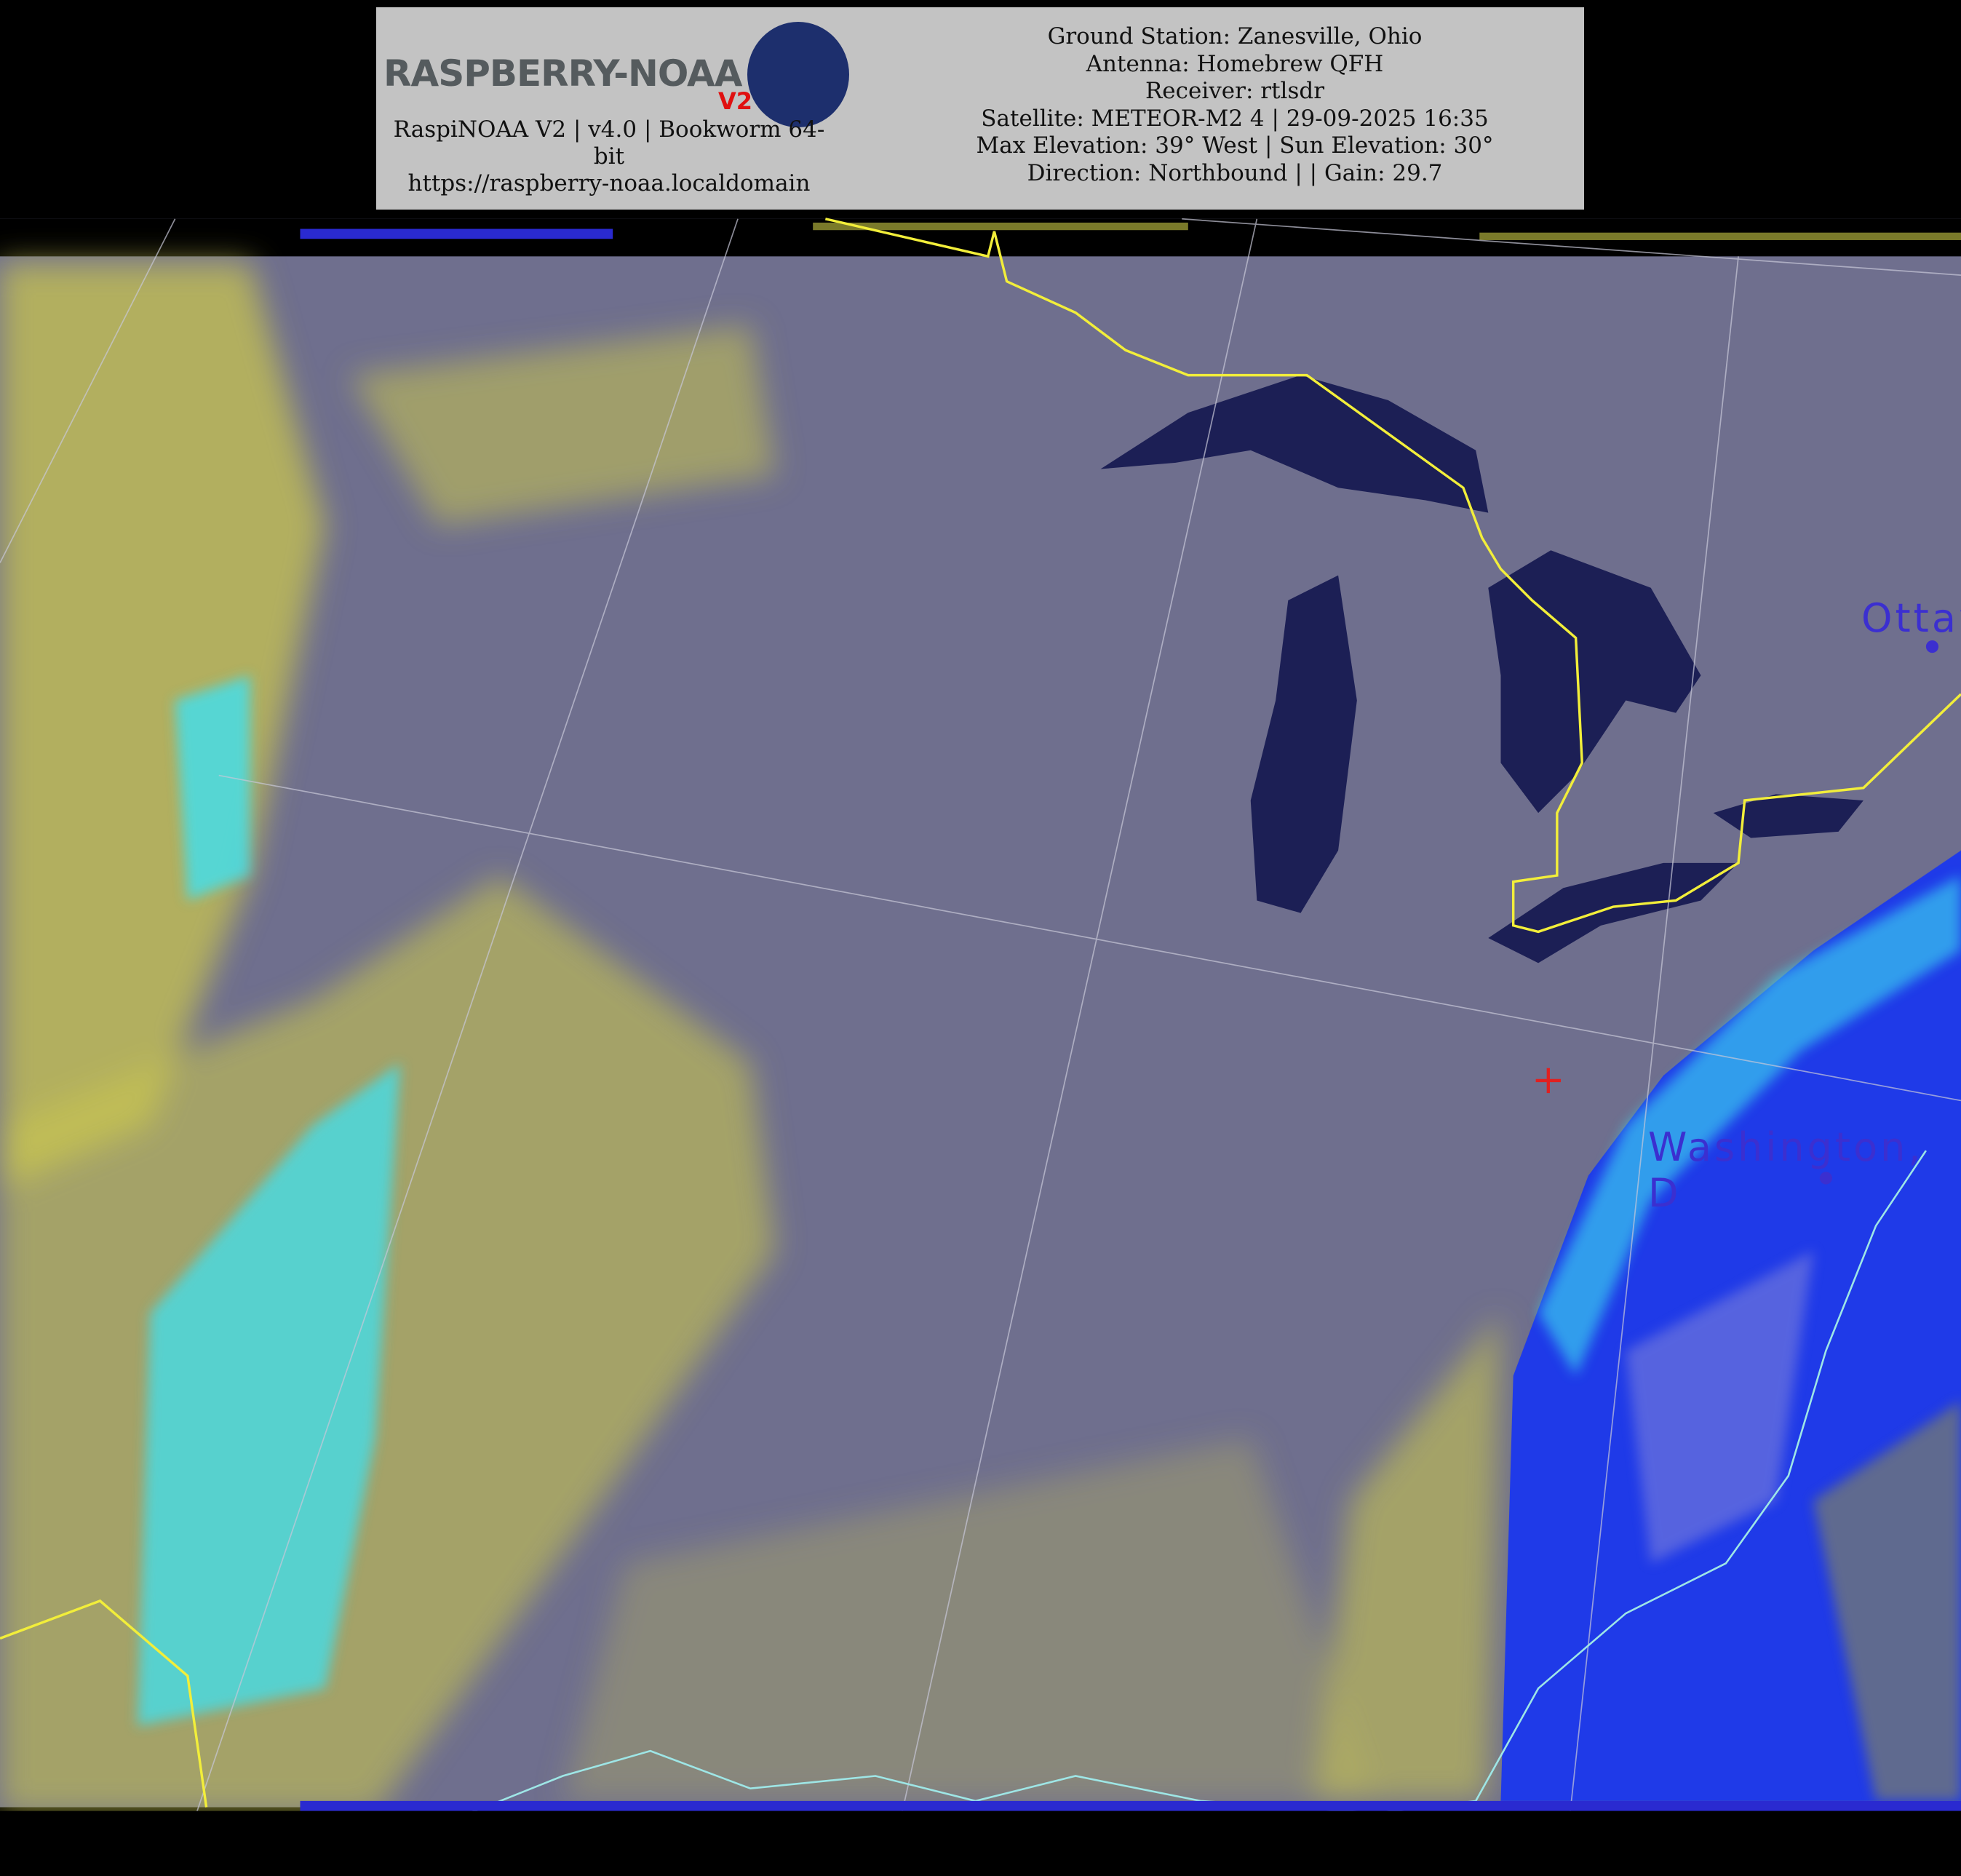  What do you see at coordinates (1911, 618) in the screenshot?
I see `city-label-ottawa: Ottaw` at bounding box center [1911, 618].